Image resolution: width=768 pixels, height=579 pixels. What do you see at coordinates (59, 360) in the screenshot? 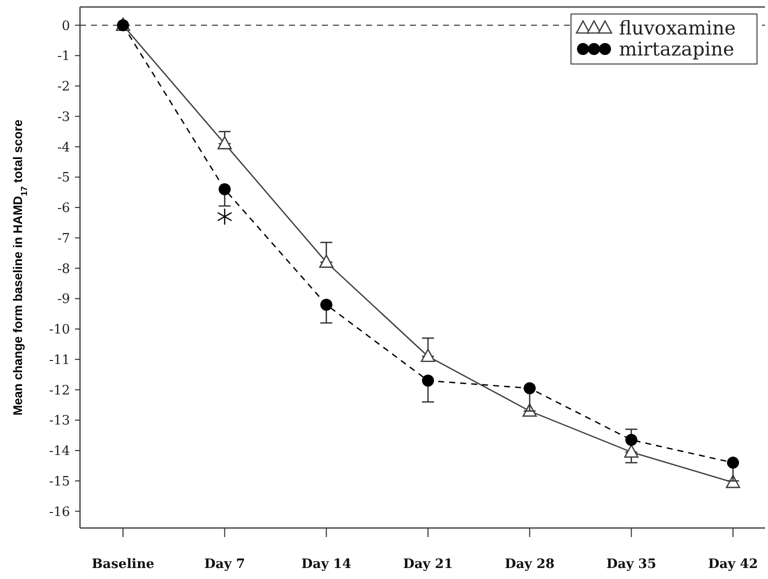
I see `y-tick-label: -11` at bounding box center [59, 360].